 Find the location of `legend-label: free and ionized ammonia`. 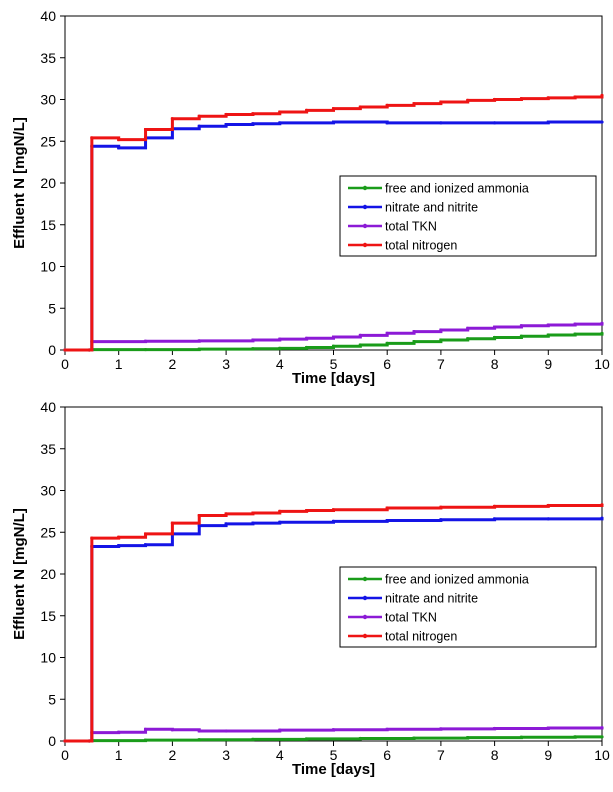

legend-label: free and ionized ammonia is located at coordinates (457, 580).